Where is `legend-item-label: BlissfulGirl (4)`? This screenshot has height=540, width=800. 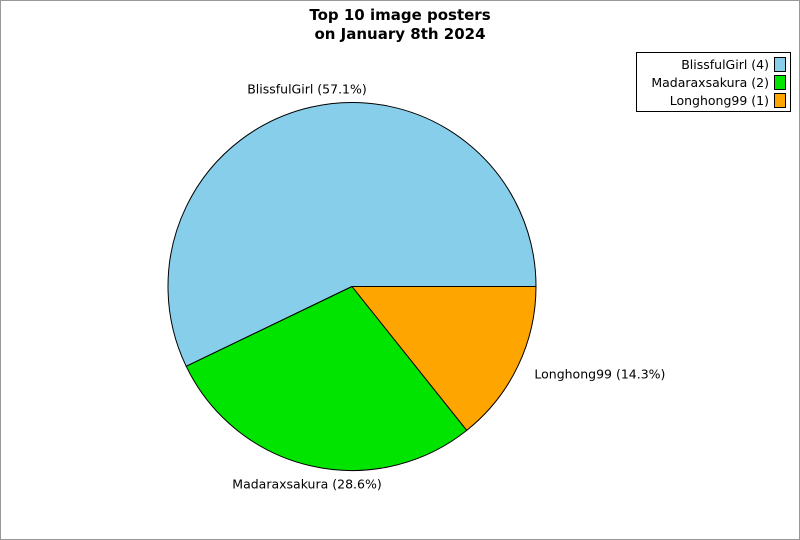 legend-item-label: BlissfulGirl (4) is located at coordinates (725, 64).